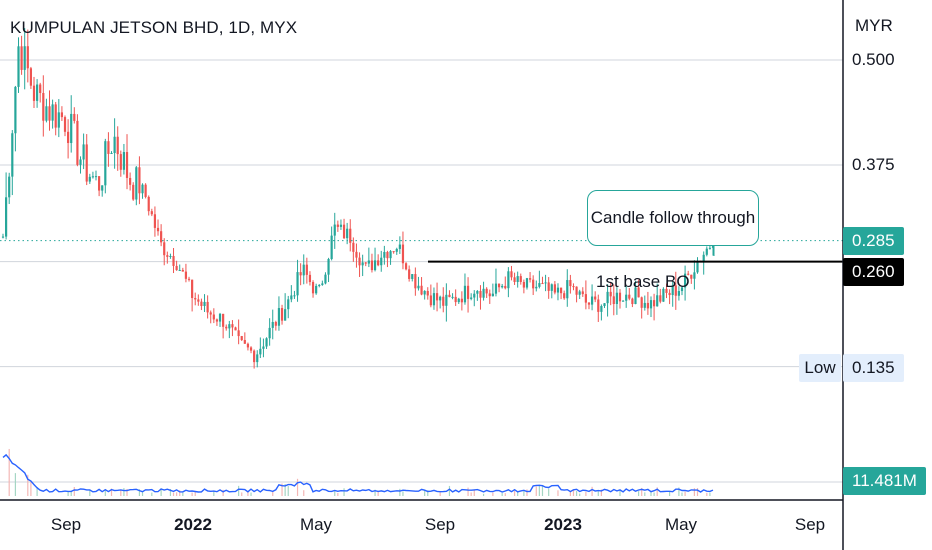 This screenshot has width=932, height=550. I want to click on x-tick-may-2022: May, so click(316, 524).